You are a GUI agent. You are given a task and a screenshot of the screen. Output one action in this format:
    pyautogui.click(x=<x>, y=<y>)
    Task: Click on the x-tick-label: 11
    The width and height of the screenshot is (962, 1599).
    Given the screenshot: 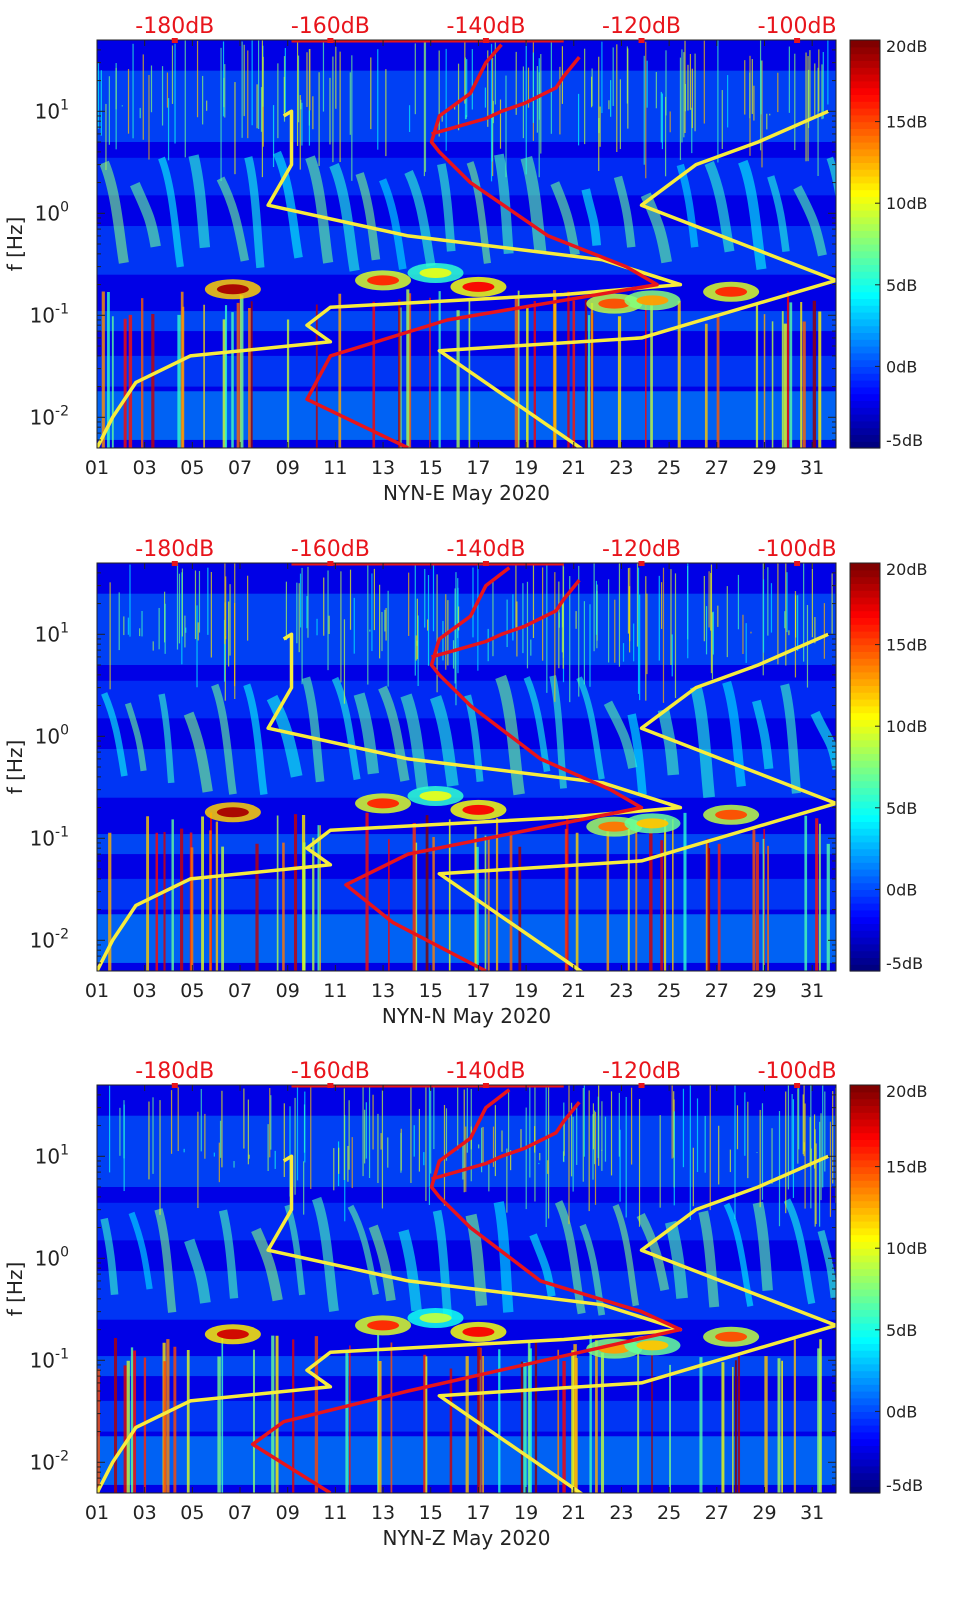 What is the action you would take?
    pyautogui.click(x=335, y=991)
    